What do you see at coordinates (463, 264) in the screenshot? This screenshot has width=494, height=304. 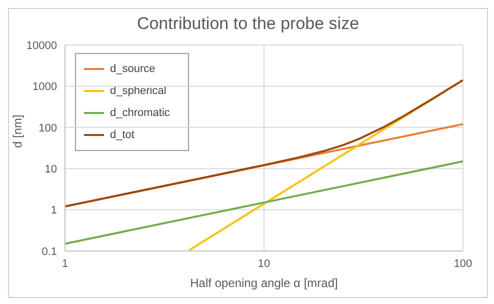 I see `x-tick-label: 100` at bounding box center [463, 264].